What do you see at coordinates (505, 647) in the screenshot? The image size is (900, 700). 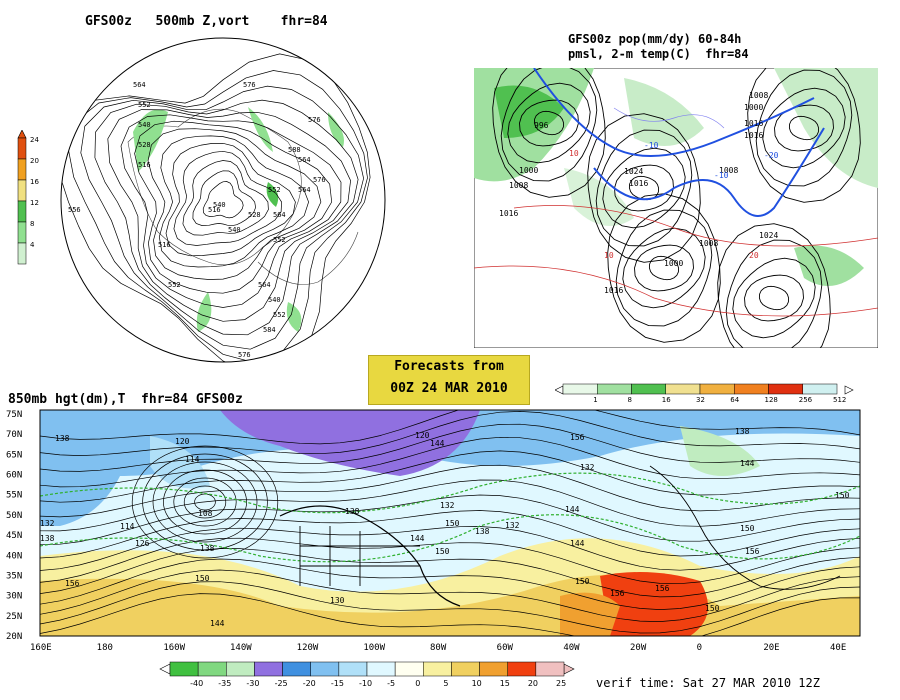 I see `lon-label: 60W` at bounding box center [505, 647].